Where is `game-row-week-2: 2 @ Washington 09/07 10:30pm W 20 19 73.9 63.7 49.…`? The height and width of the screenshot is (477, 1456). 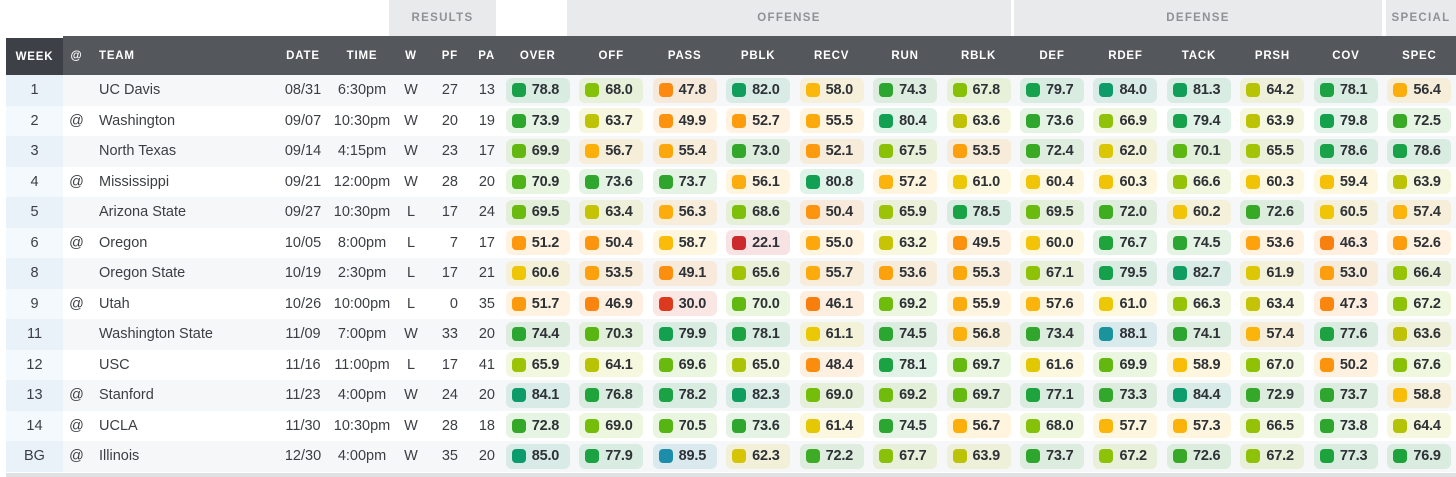 game-row-week-2: 2 @ Washington 09/07 10:30pm W 20 19 73.9 63.7 49.… is located at coordinates (731, 120).